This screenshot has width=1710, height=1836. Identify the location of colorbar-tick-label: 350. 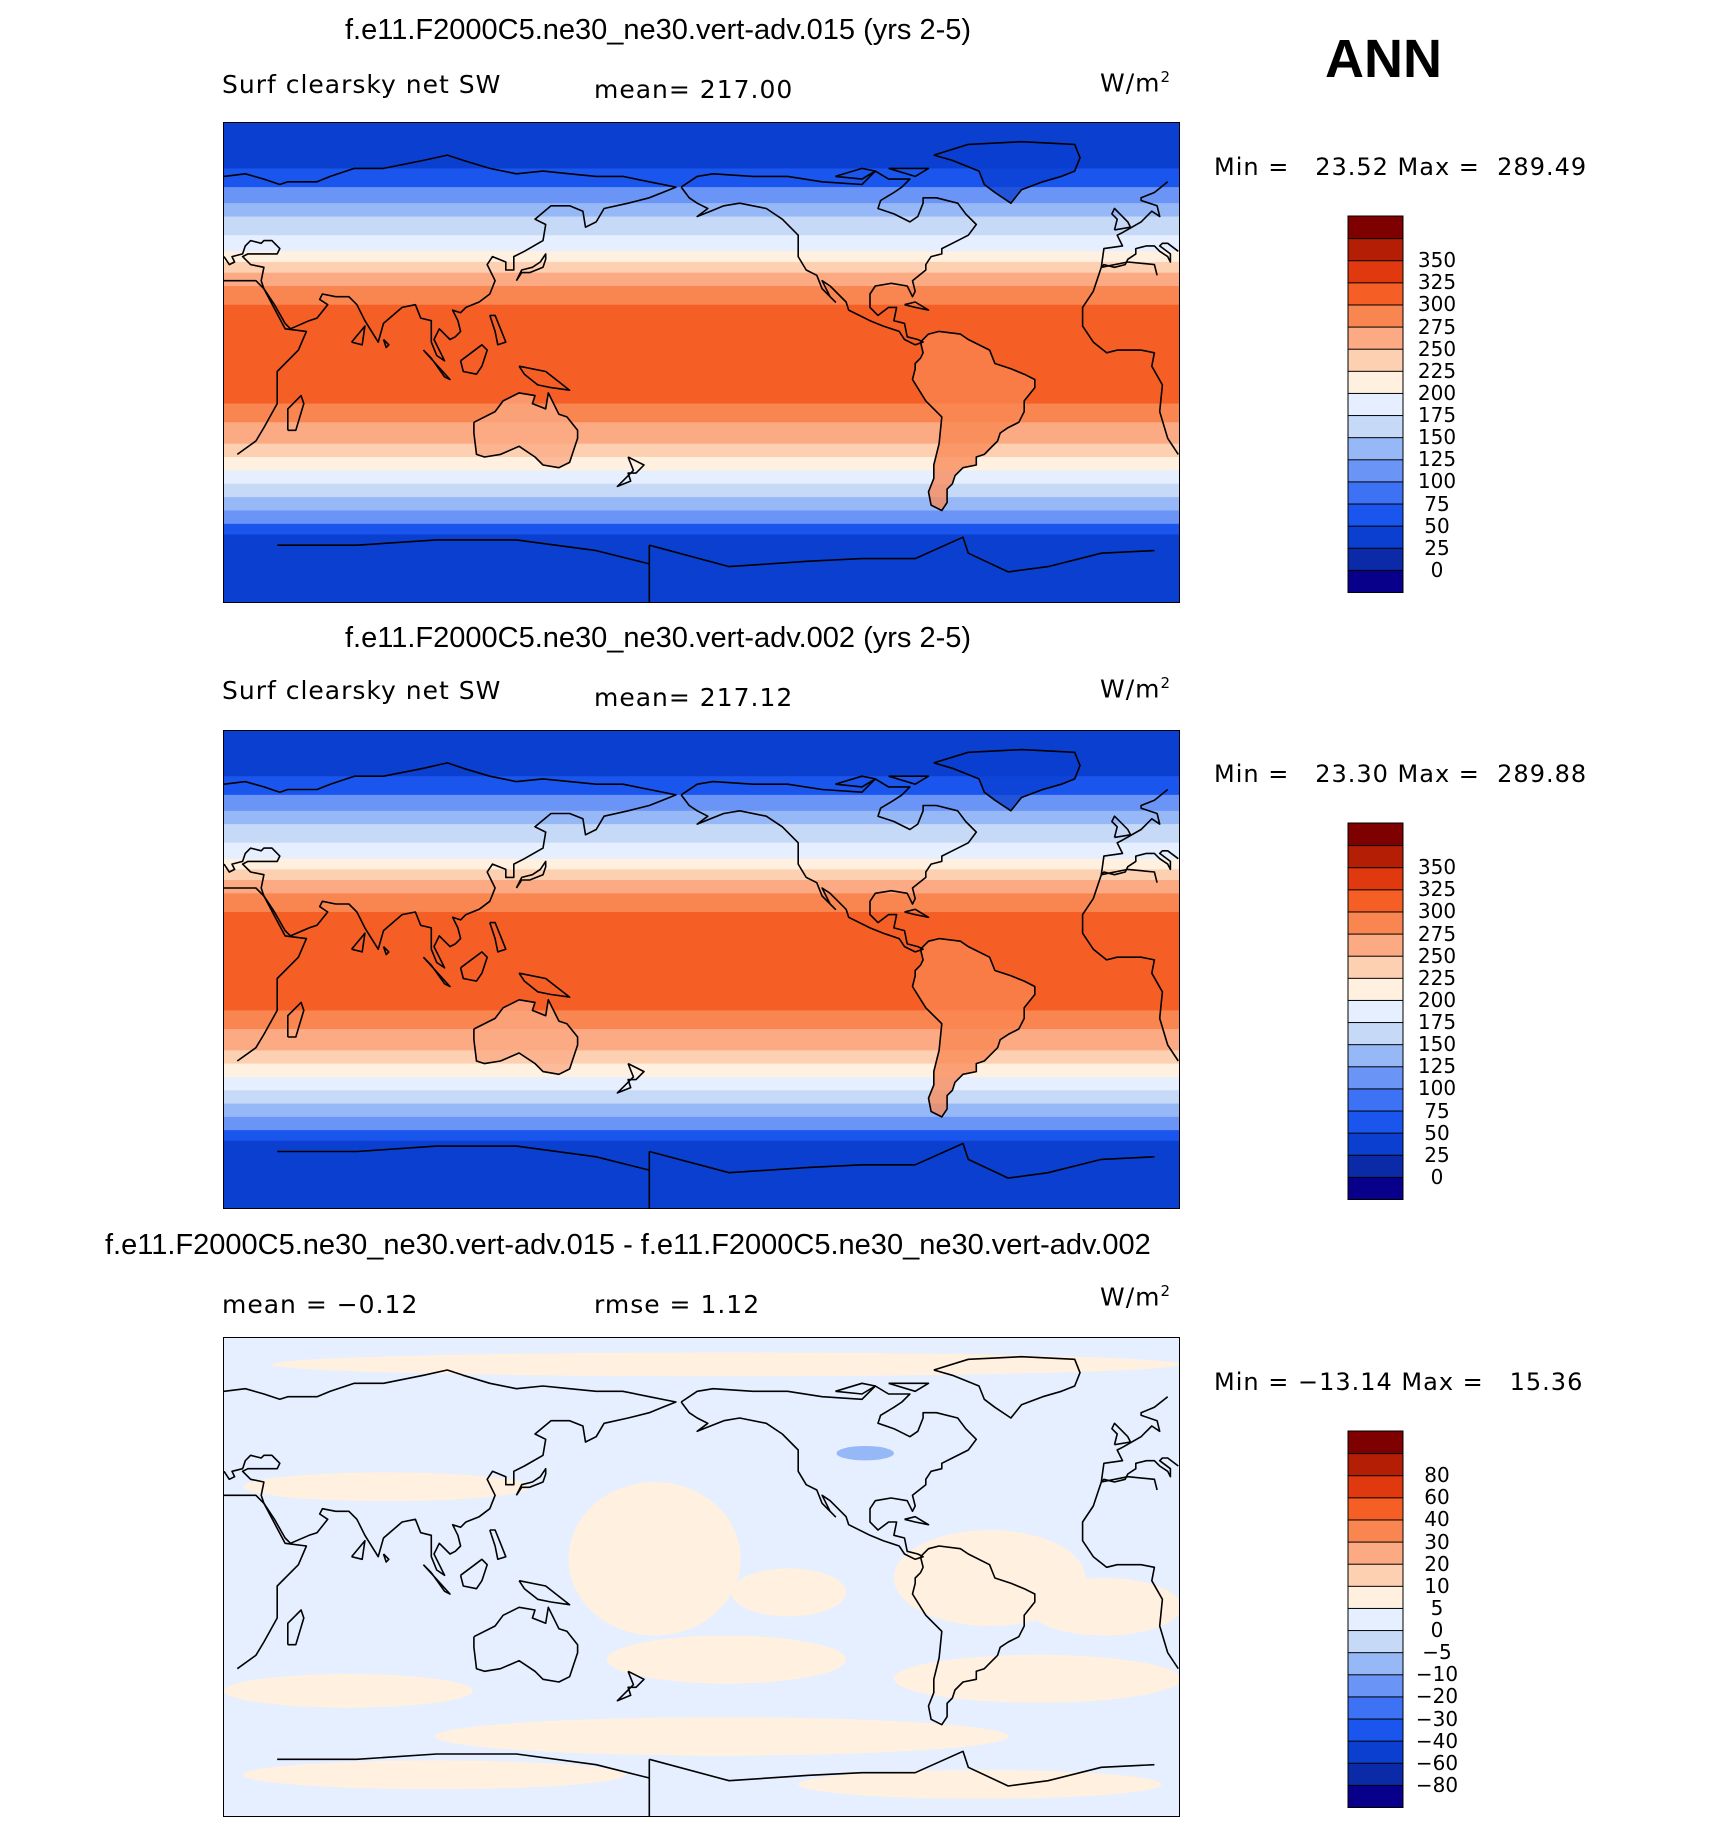
(1437, 867).